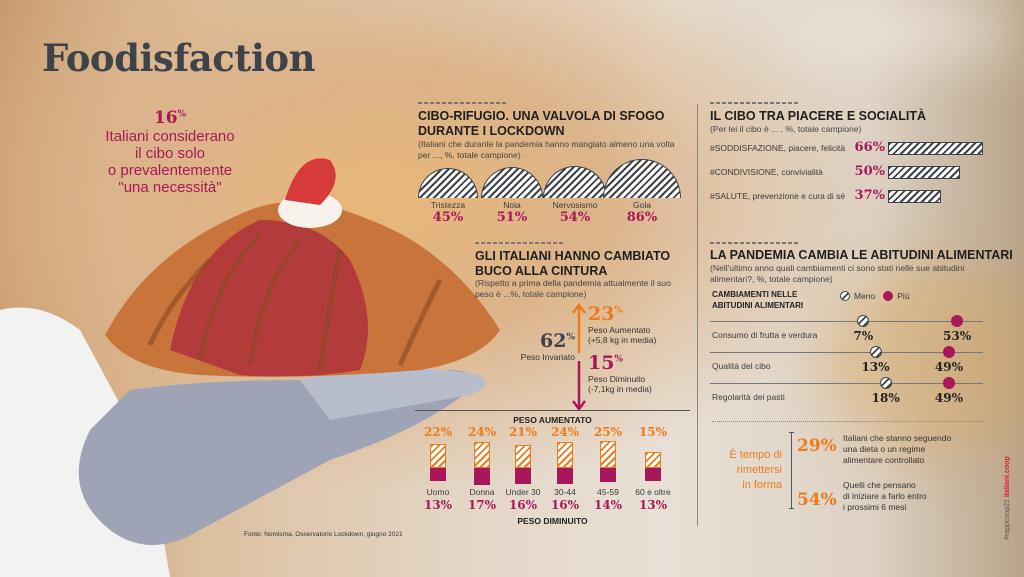  I want to click on value-label: 51%, so click(512, 217).